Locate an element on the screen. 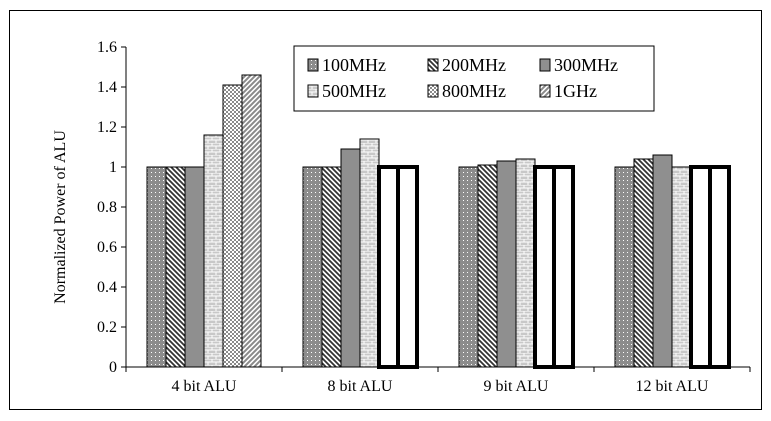 This screenshot has width=771, height=421. y-tick-label: 1.6 is located at coordinates (107, 47).